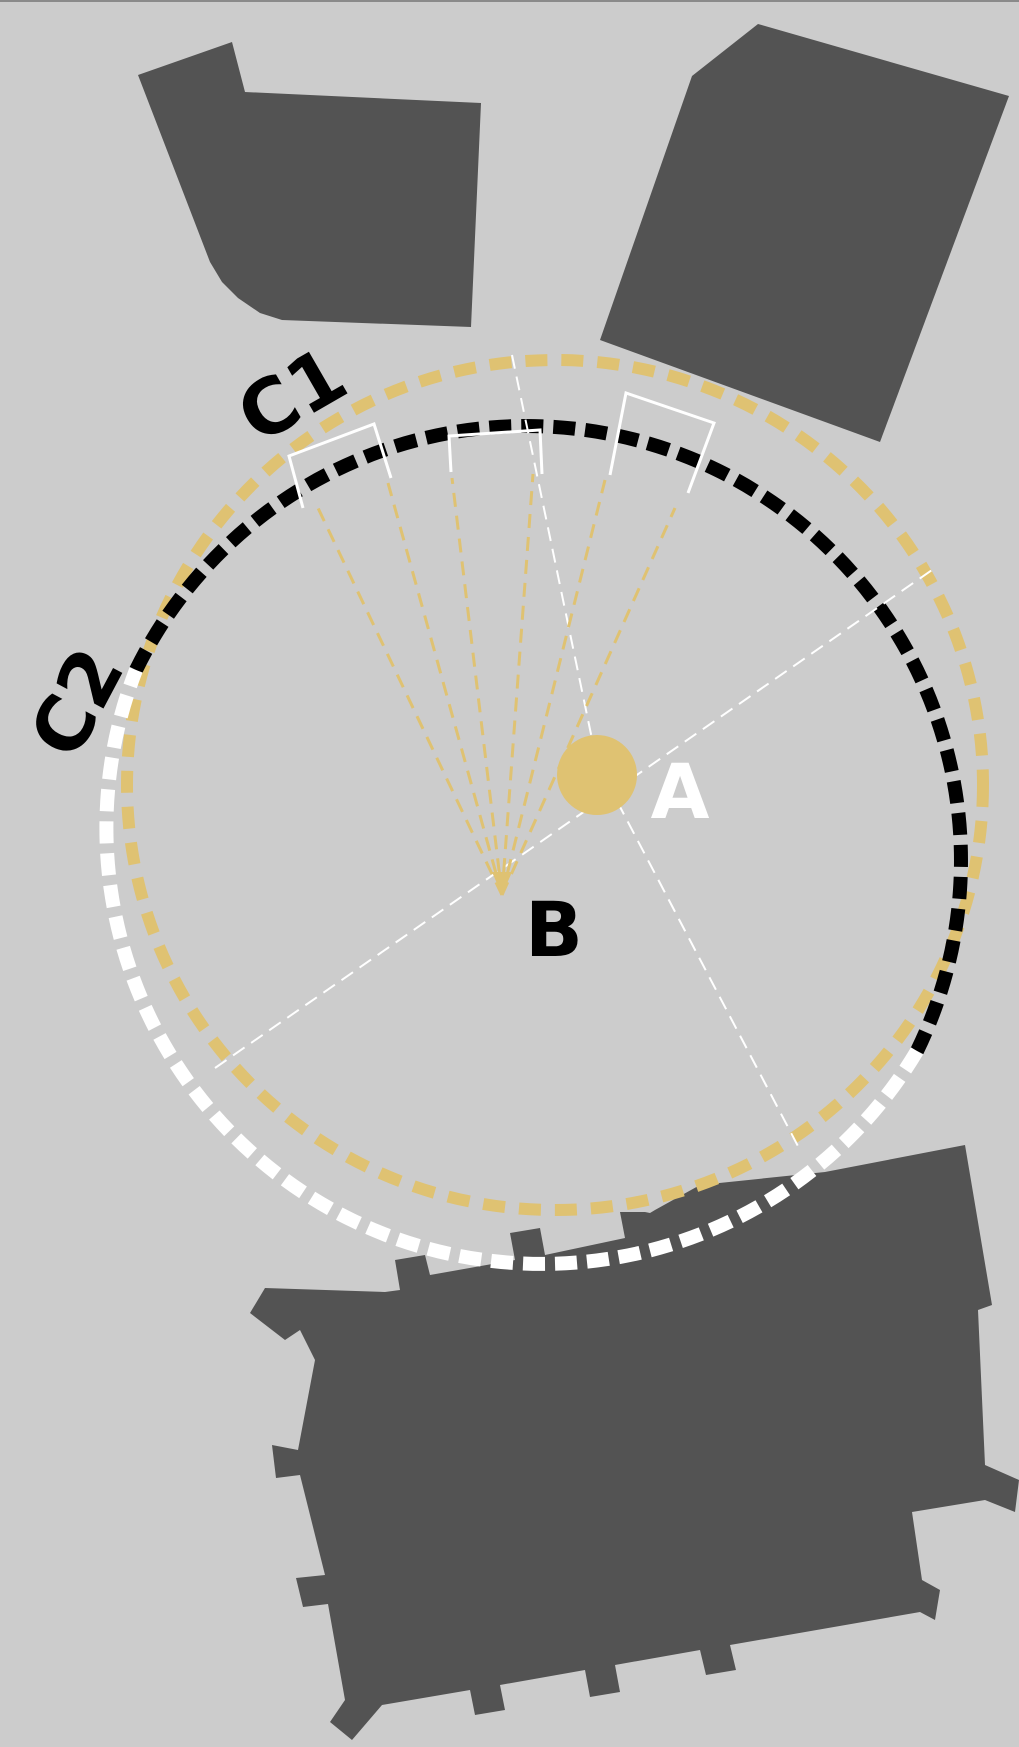 This screenshot has width=1019, height=1747. I want to click on frame-middle, so click(495, 451).